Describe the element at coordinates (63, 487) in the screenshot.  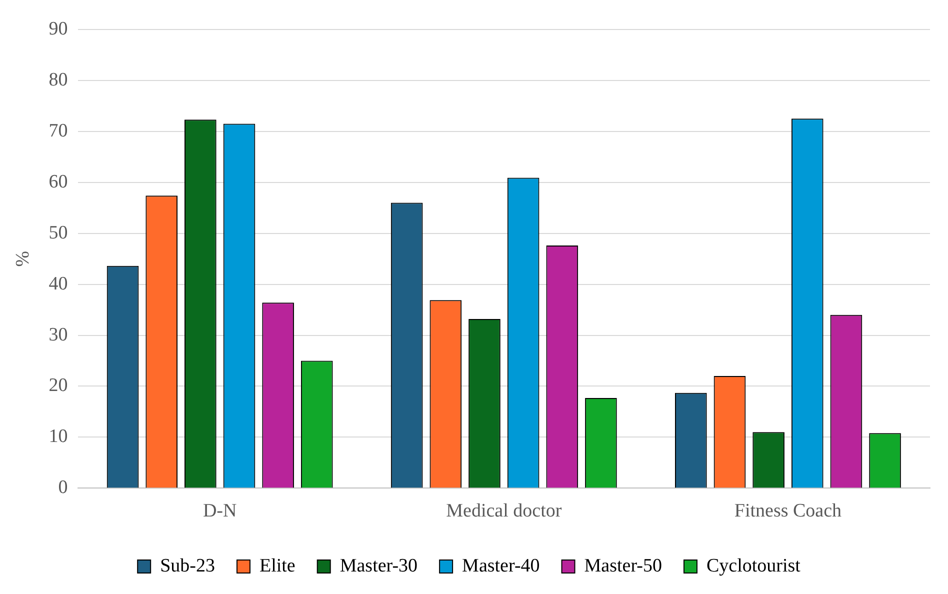
I see `y-tick-label: 0` at that location.